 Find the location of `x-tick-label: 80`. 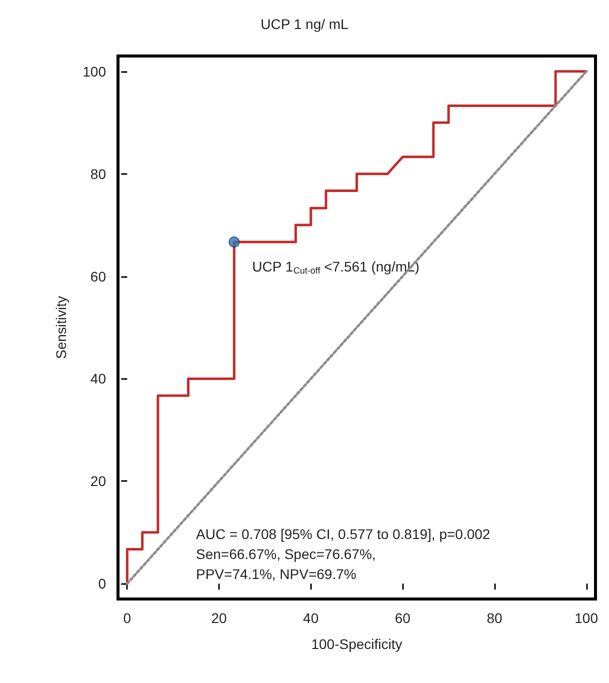

x-tick-label: 80 is located at coordinates (494, 618).